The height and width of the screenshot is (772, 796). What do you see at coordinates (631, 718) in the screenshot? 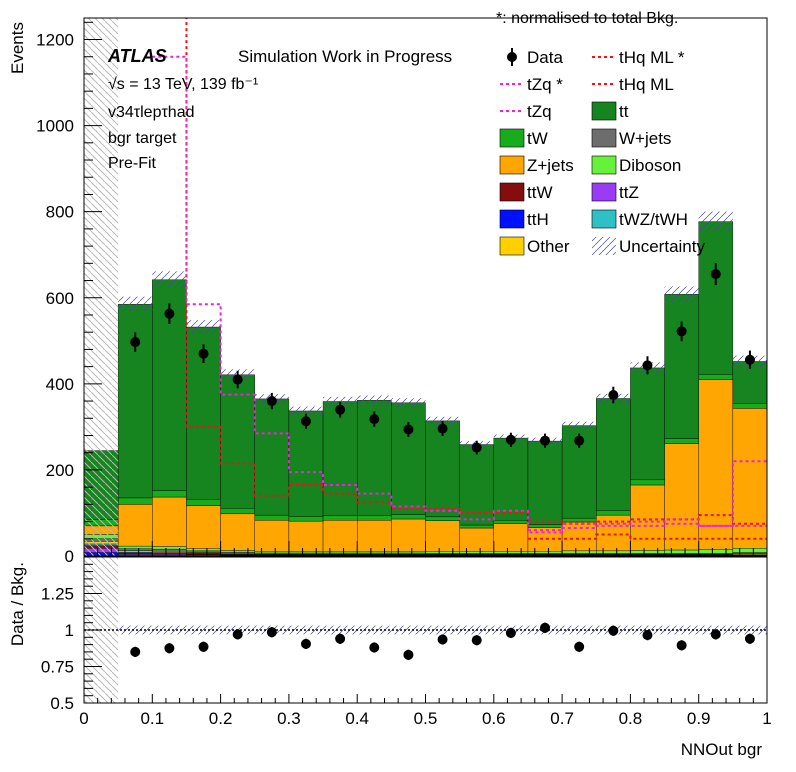
I see `x-tick-label: 0.8` at bounding box center [631, 718].